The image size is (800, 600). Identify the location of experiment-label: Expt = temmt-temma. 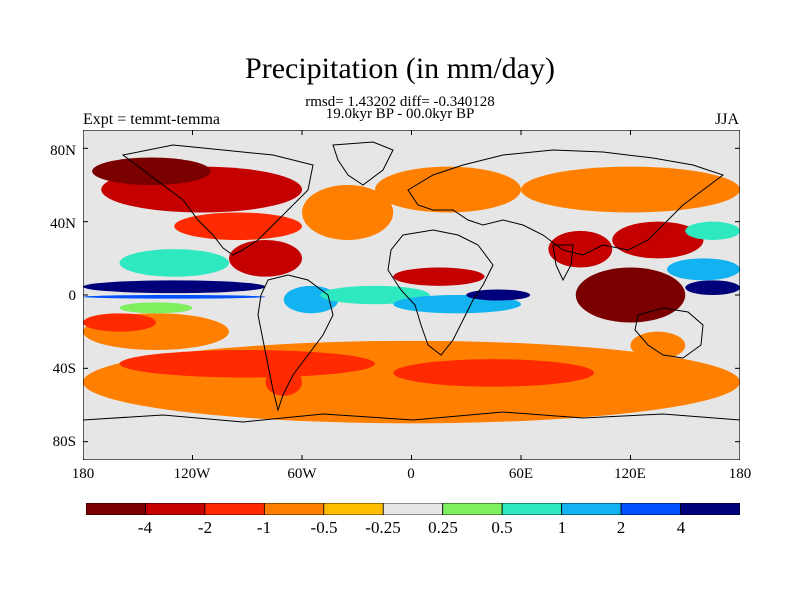
(151, 119).